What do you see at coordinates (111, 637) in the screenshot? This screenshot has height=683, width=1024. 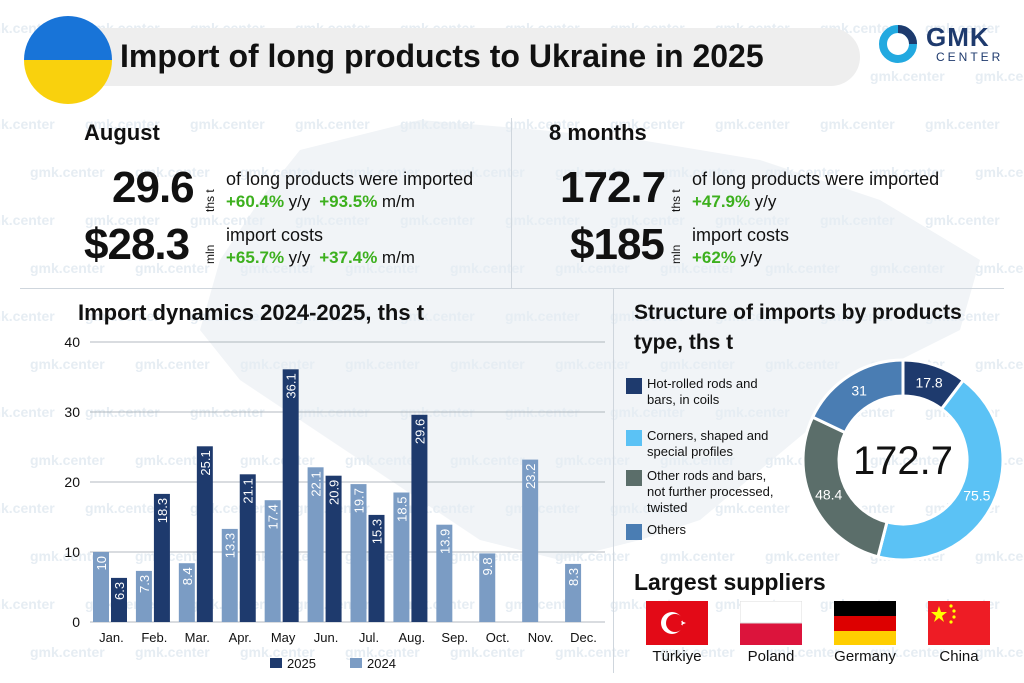 I see `x-tick-label: Jan.` at bounding box center [111, 637].